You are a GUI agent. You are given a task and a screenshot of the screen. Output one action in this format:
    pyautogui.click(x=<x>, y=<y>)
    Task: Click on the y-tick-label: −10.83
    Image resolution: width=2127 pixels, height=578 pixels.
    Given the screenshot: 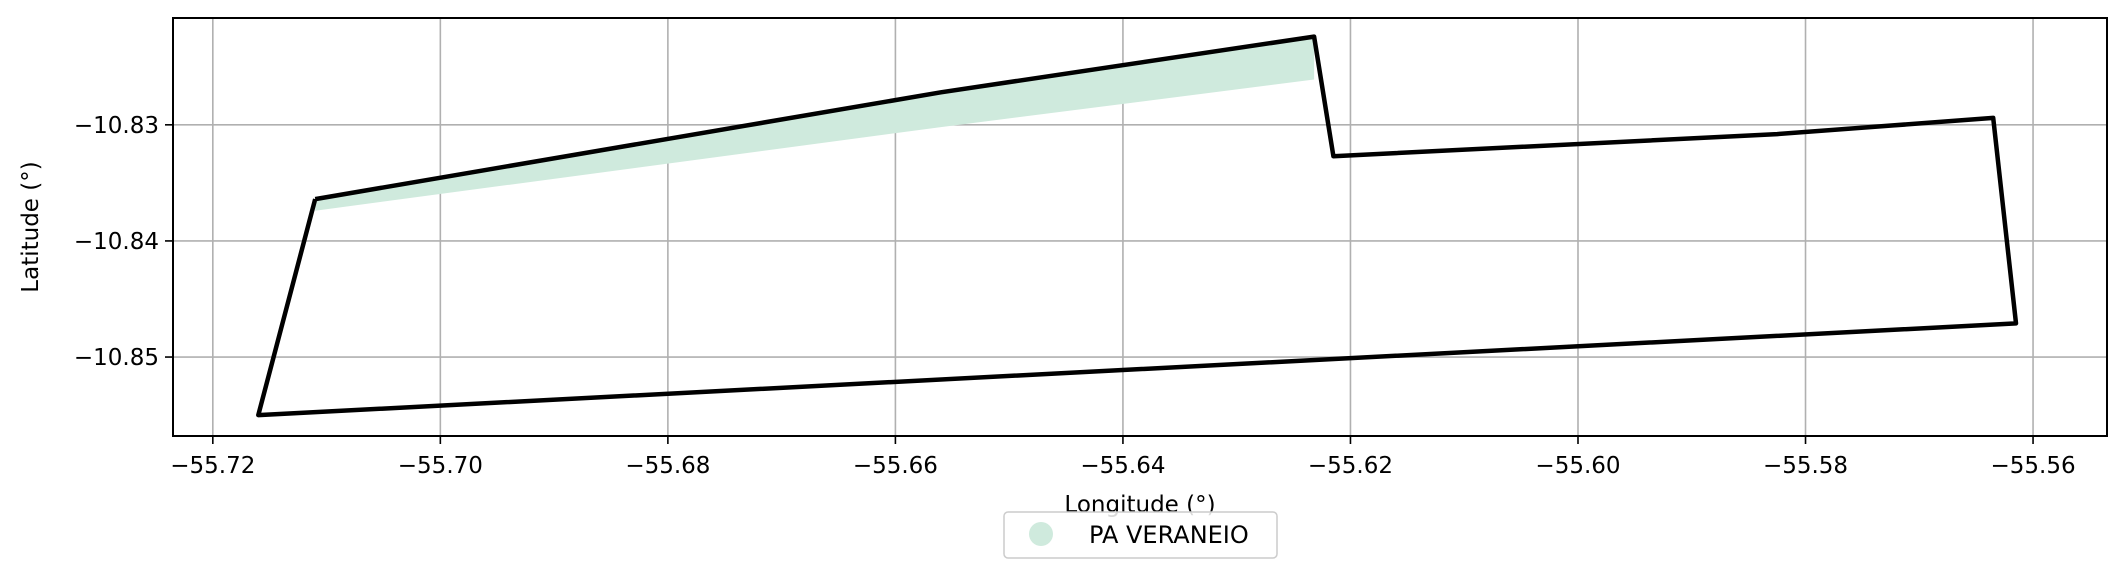 What is the action you would take?
    pyautogui.click(x=116, y=126)
    